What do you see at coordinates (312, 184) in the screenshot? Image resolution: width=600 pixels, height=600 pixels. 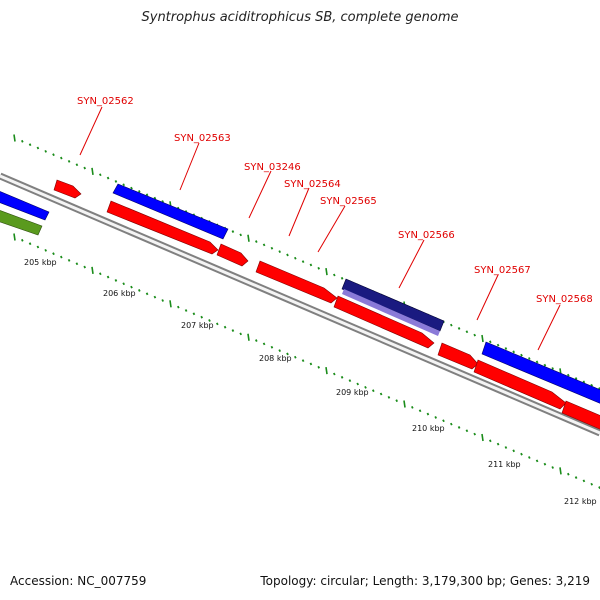 I see `gene-label-syn-02564: SYN_02564` at bounding box center [312, 184].